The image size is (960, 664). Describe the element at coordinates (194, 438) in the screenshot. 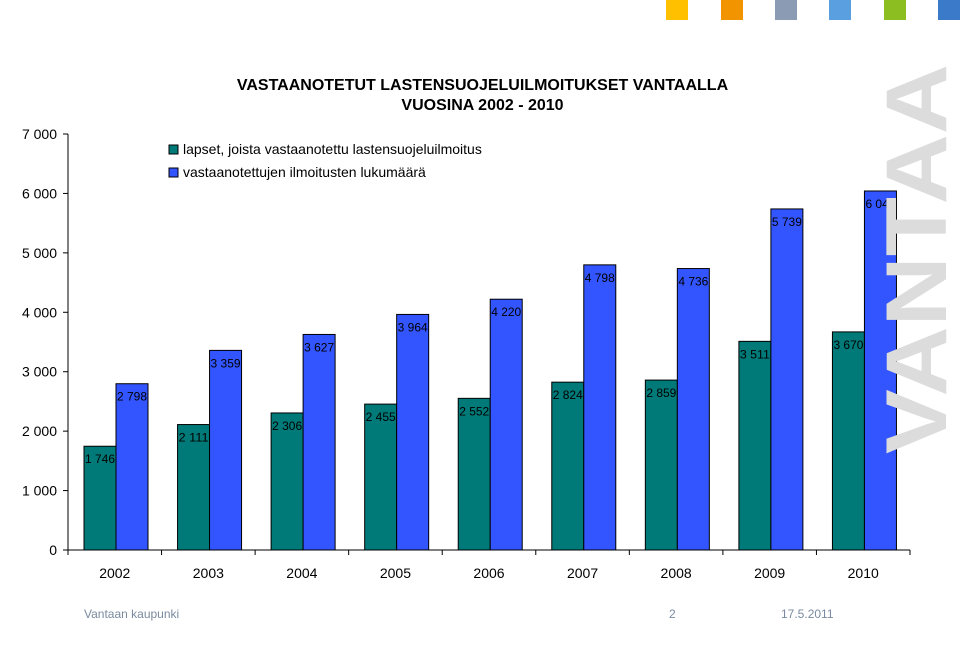

I see `data-label: 2 111` at that location.